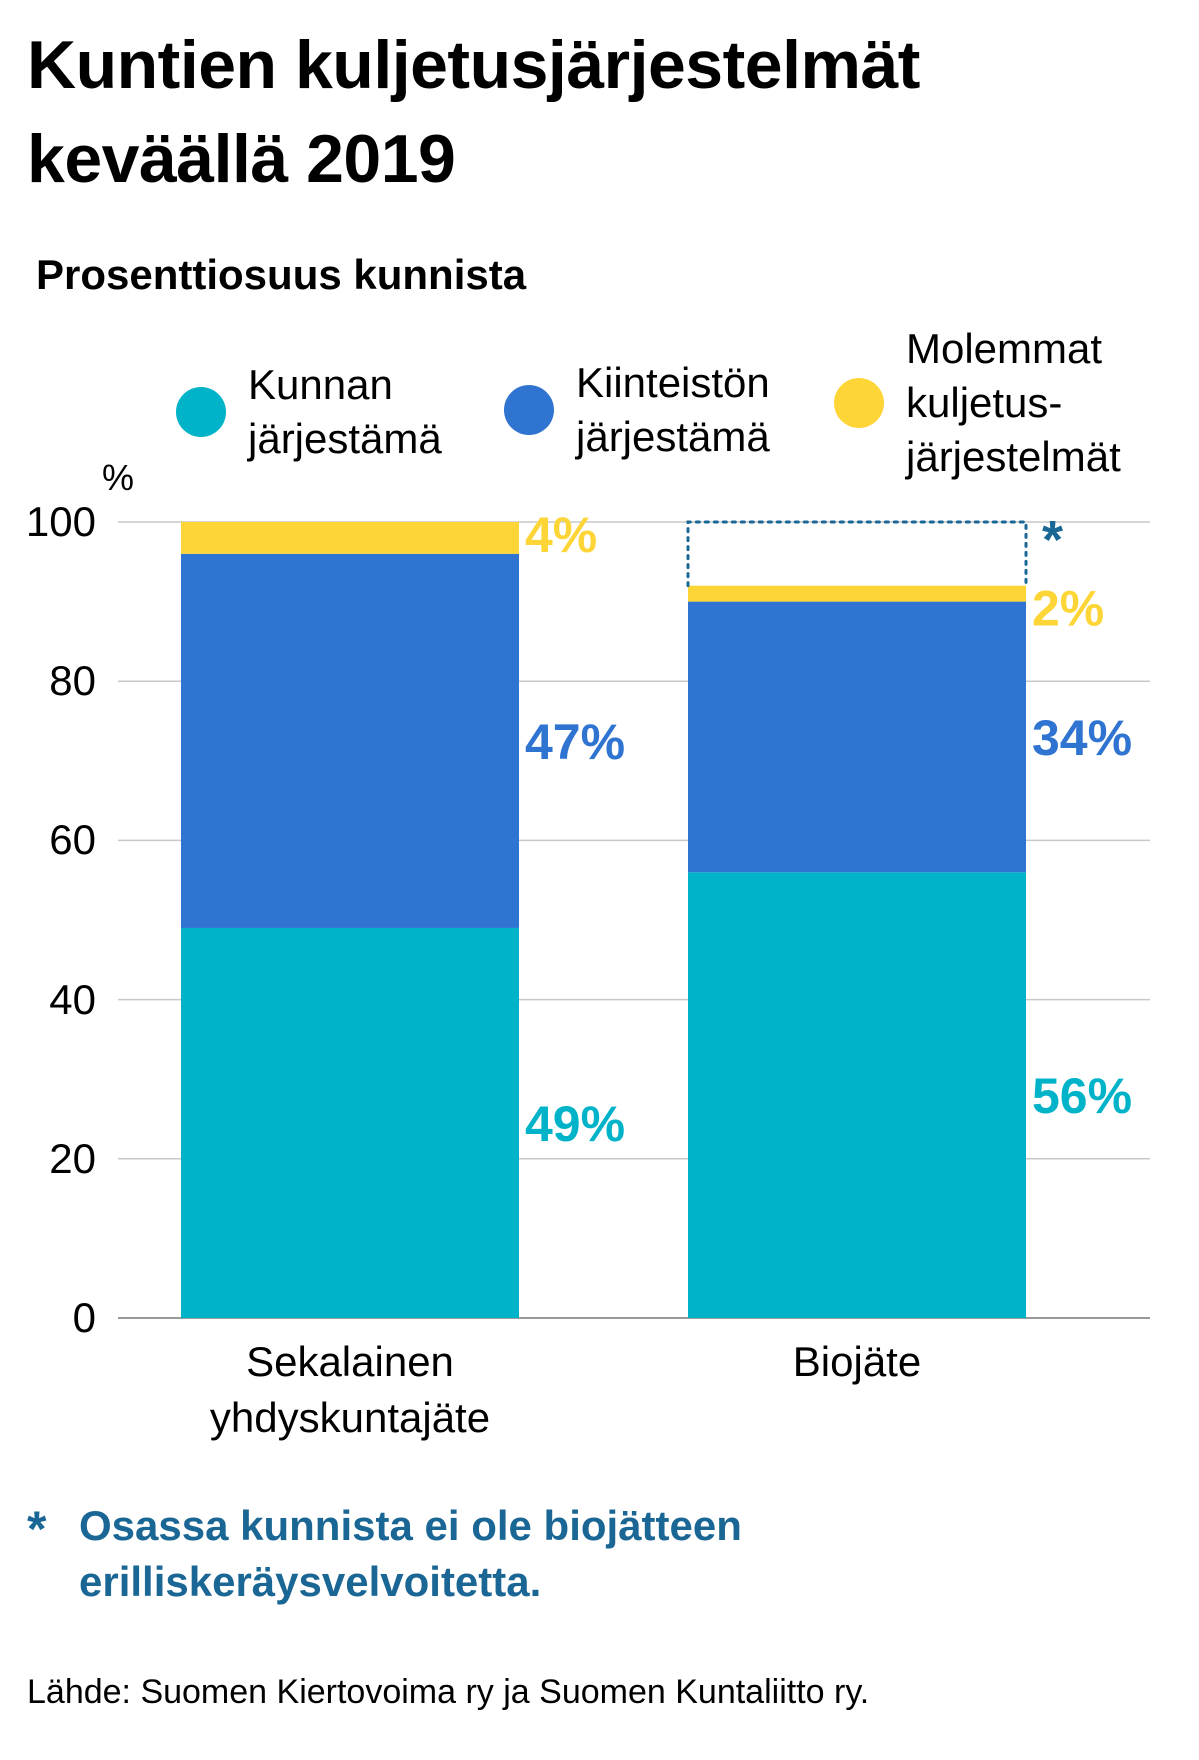 This screenshot has height=1760, width=1199. I want to click on bar-sekalainen-kiinteiston, so click(350, 740).